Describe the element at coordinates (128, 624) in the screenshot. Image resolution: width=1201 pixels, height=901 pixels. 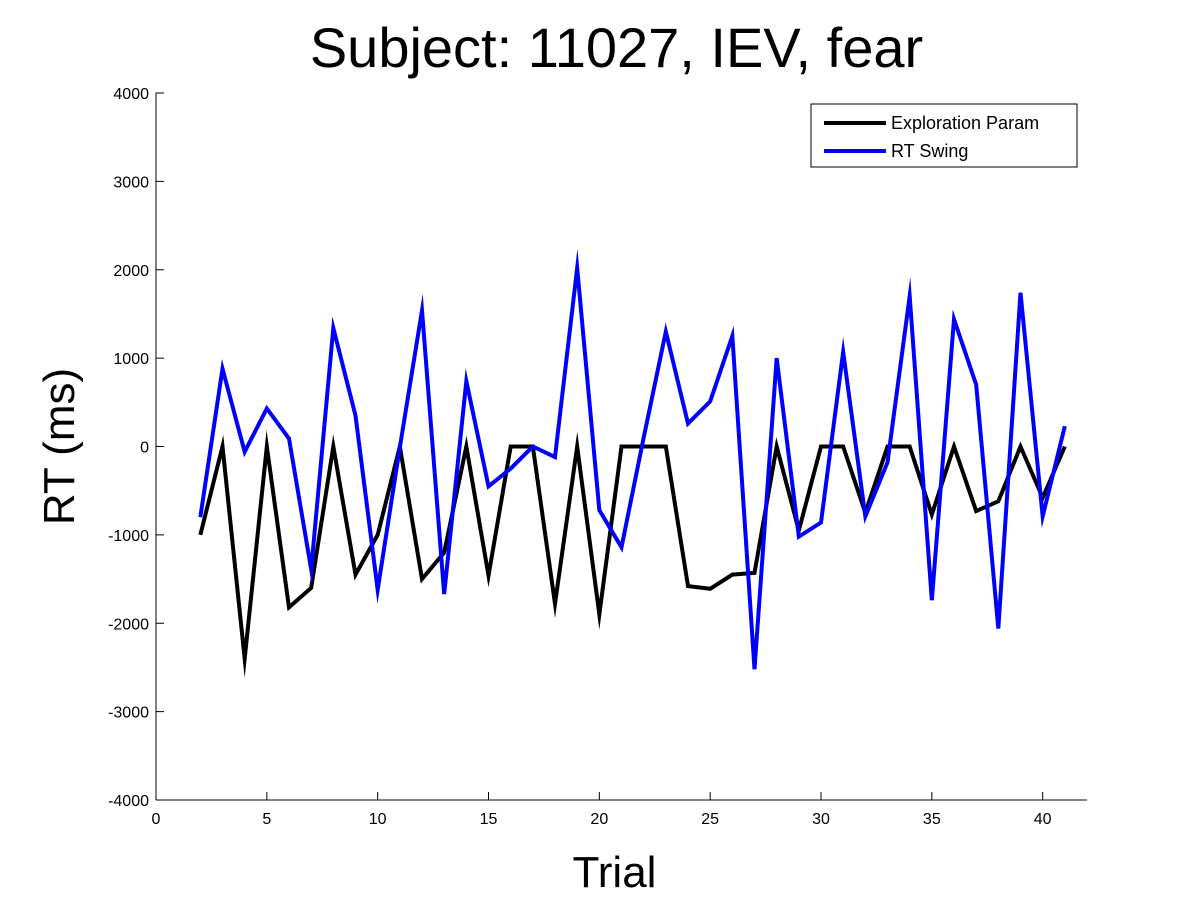
I see `y-tick-label: -2000` at that location.